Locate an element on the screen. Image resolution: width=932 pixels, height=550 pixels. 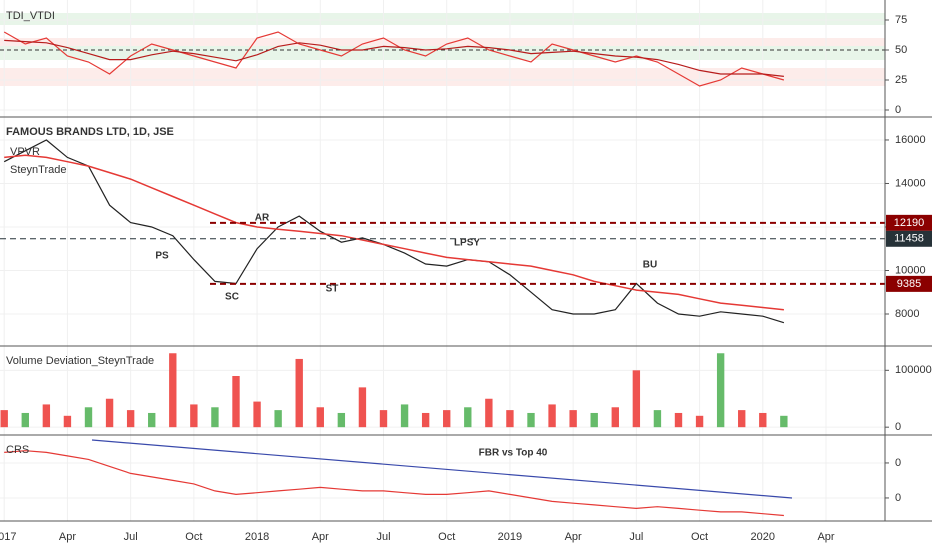
price-label: 11458 is located at coordinates (909, 239).